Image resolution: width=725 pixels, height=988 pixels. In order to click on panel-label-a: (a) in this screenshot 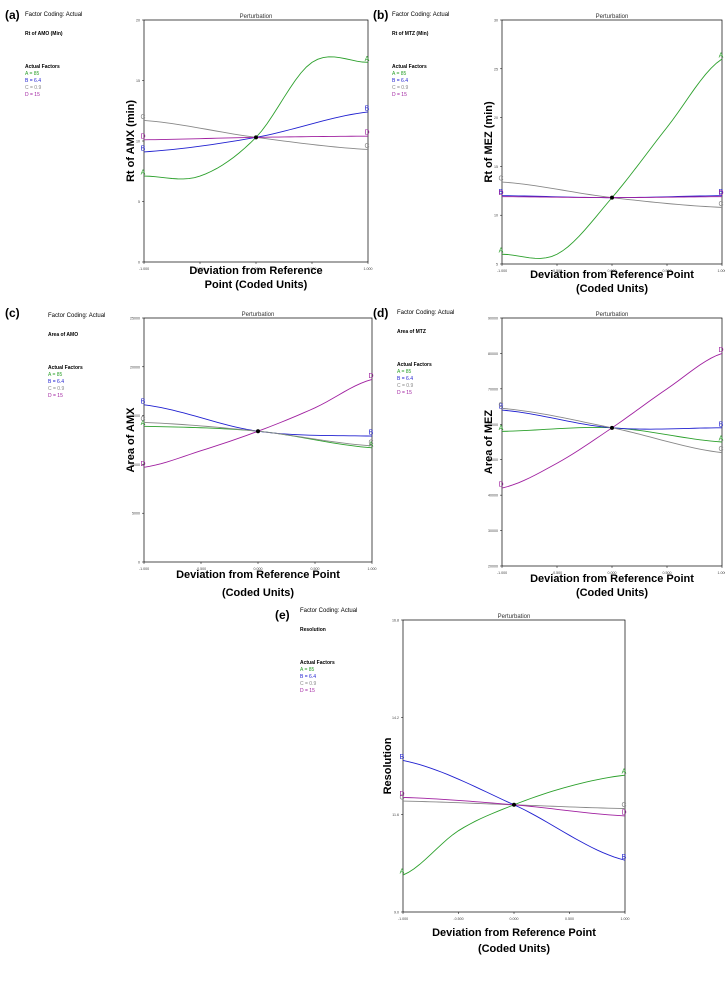, I will do `click(12, 15)`.